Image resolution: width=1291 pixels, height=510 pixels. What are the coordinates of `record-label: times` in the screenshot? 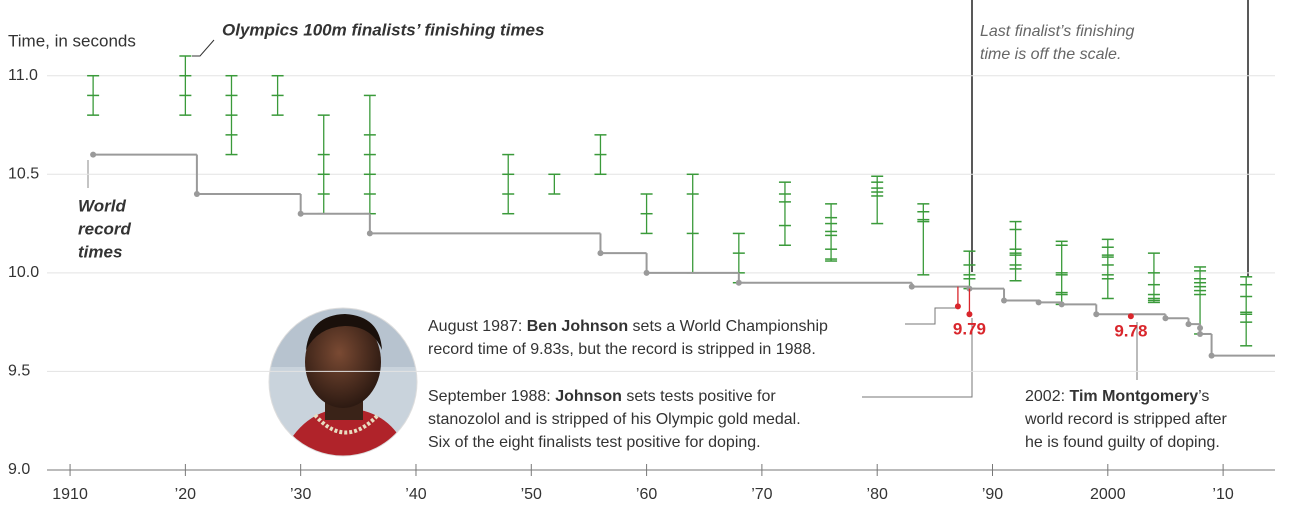 It's located at (100, 251).